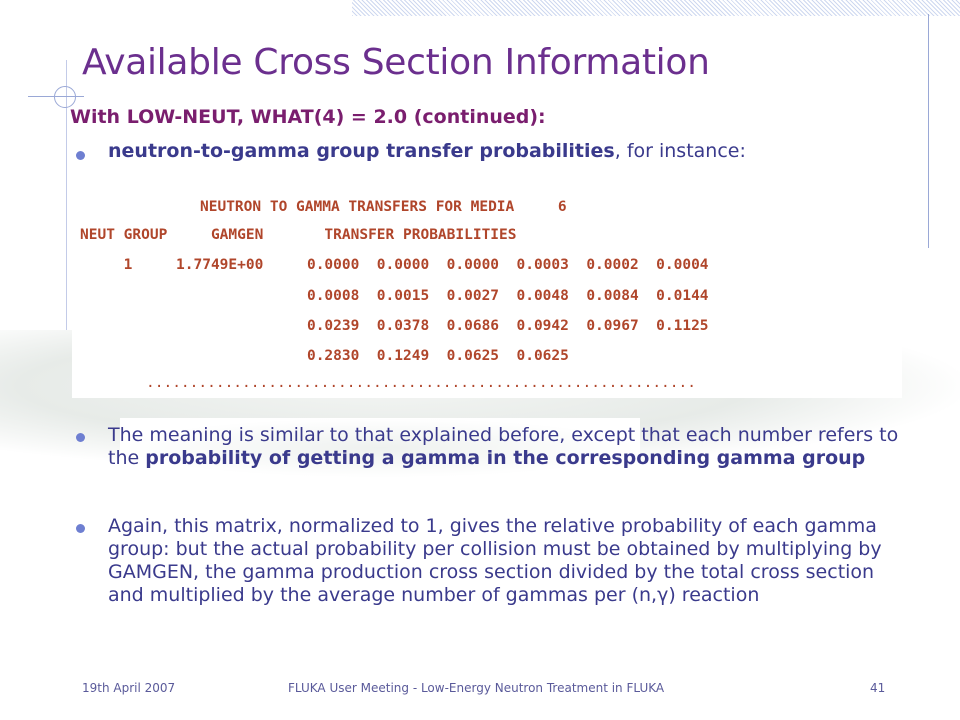 The width and height of the screenshot is (960, 720). What do you see at coordinates (663, 595) in the screenshot?
I see `gamma-symbol: γ` at bounding box center [663, 595].